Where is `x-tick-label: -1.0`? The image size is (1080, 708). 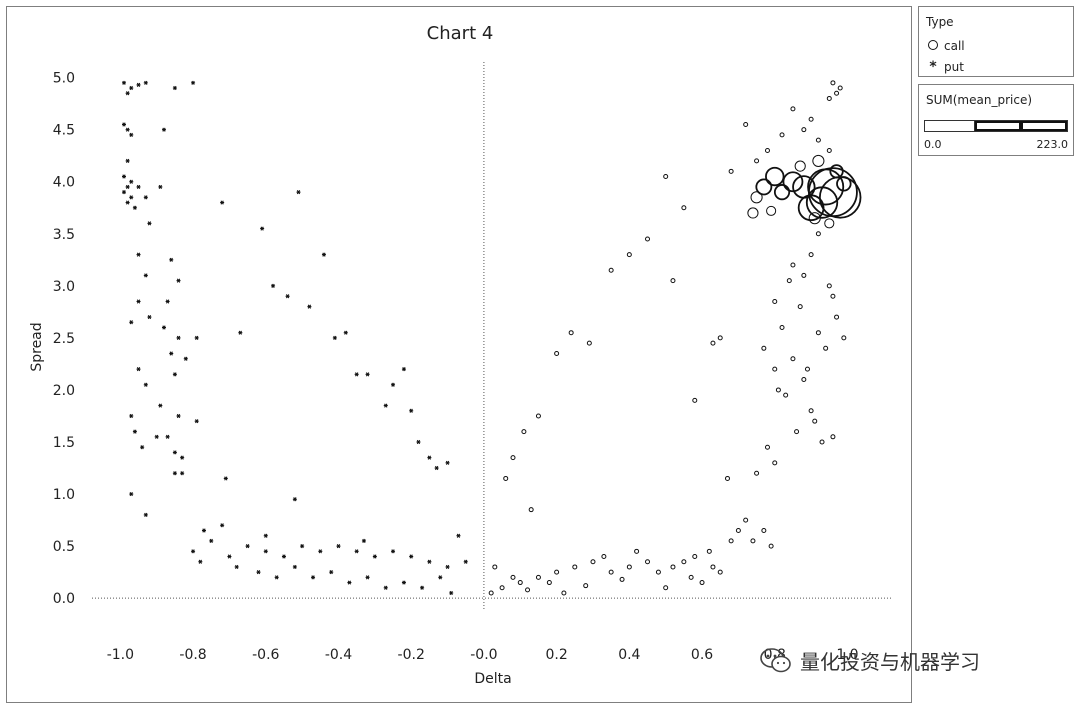
x-tick-label: -1.0 is located at coordinates (120, 655).